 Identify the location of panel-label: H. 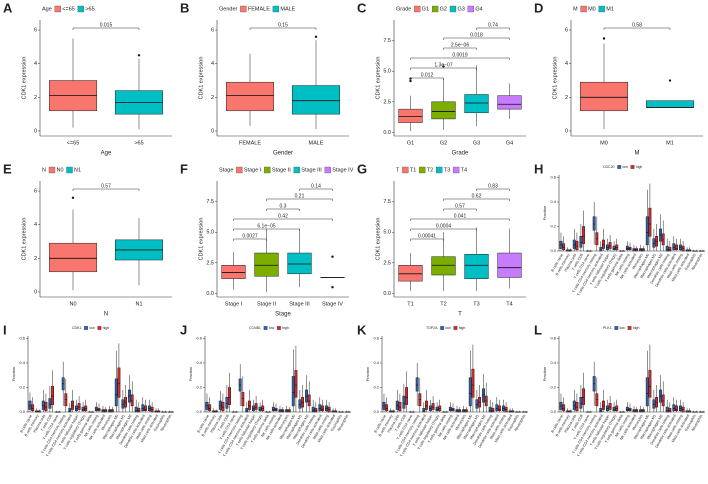
(538, 168).